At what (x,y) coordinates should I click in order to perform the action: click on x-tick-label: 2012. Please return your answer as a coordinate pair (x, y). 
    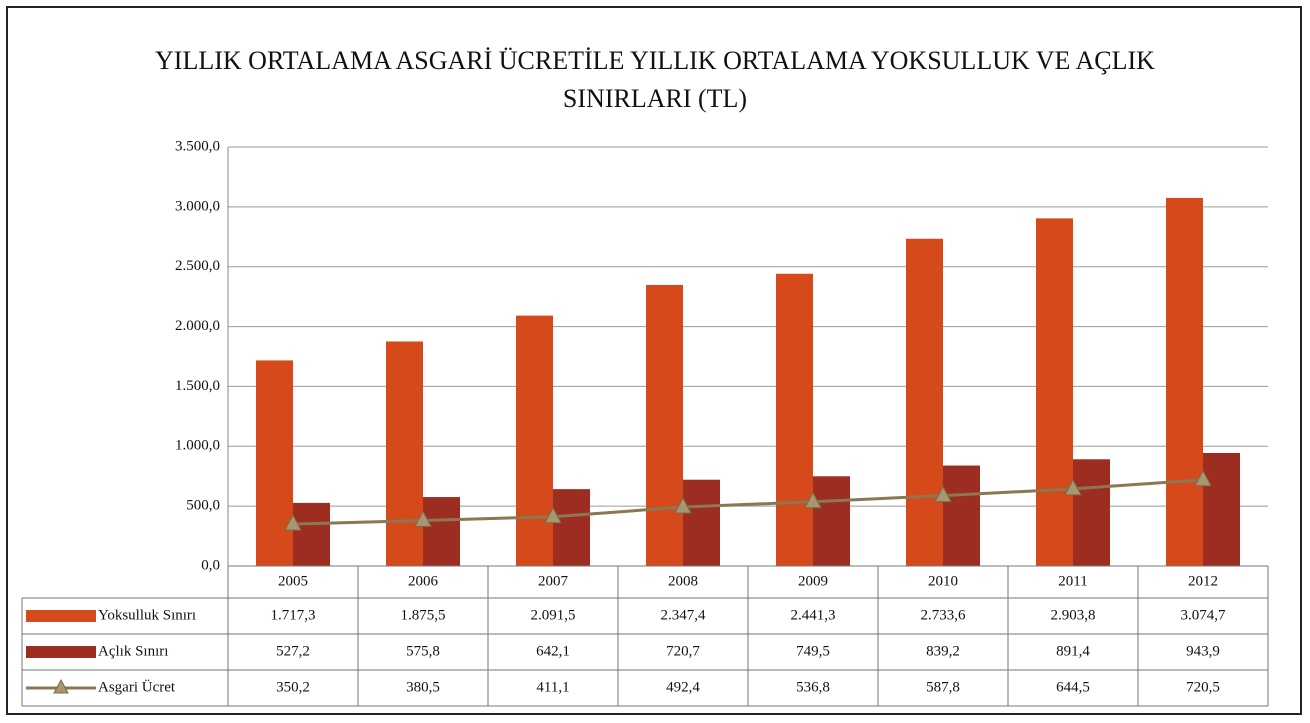
    Looking at the image, I should click on (1203, 581).